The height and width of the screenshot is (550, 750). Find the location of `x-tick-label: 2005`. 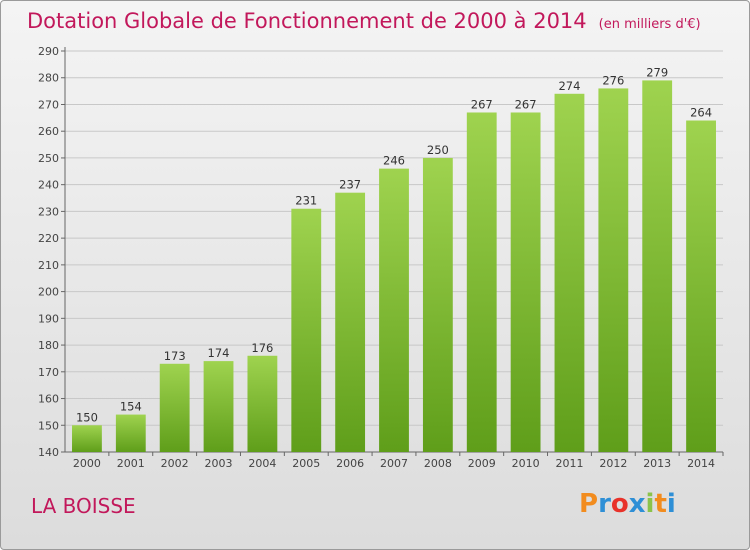

x-tick-label: 2005 is located at coordinates (306, 463).